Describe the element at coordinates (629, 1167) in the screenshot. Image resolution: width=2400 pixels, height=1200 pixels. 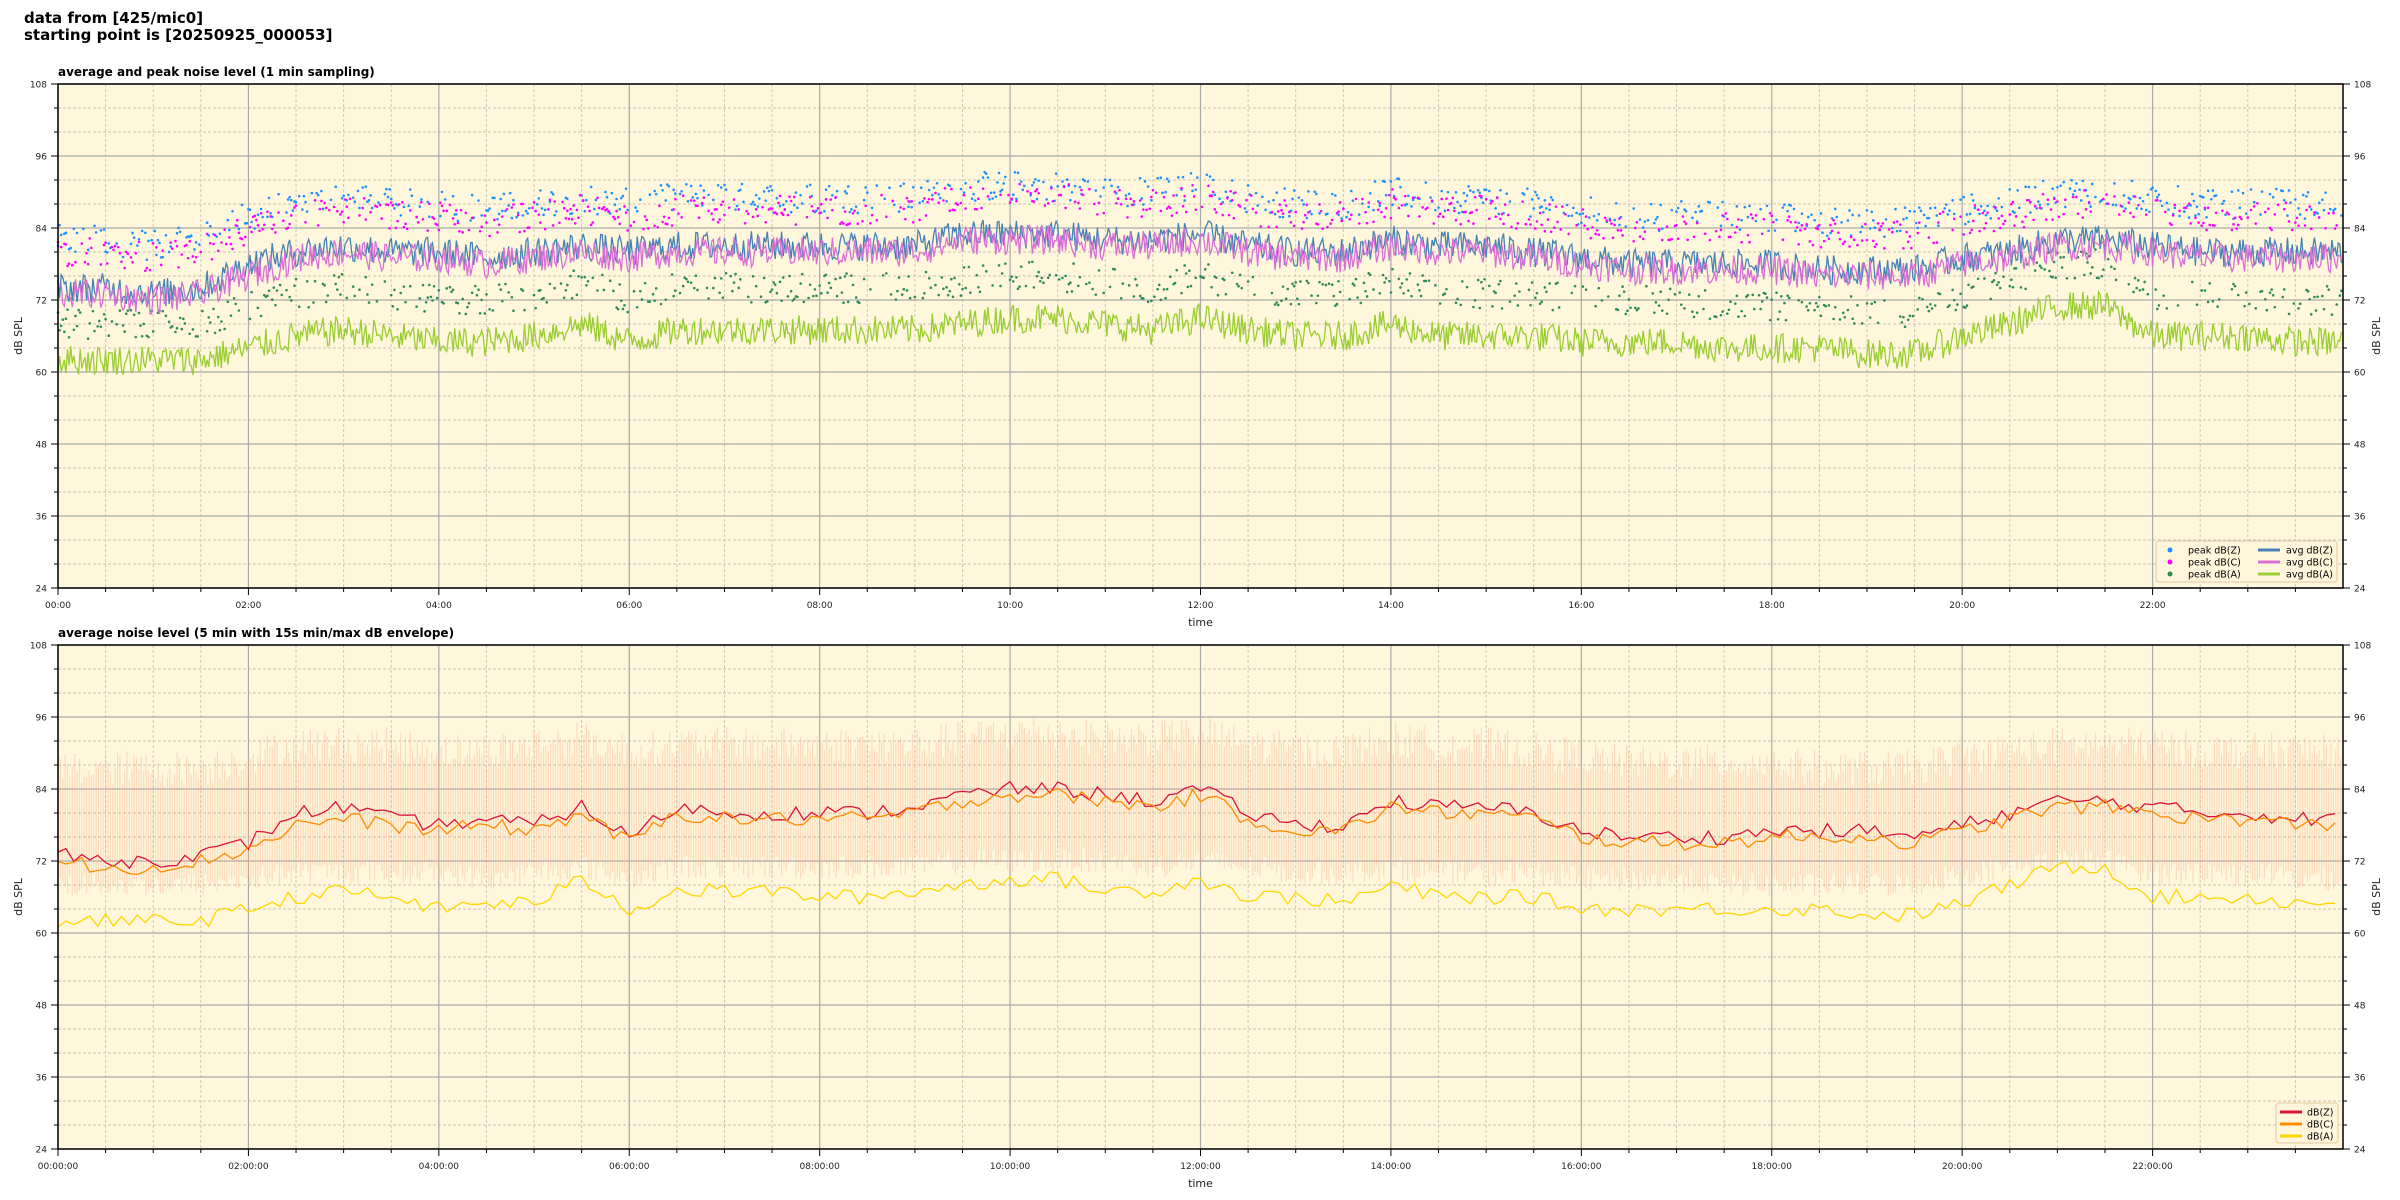
I see `x-tick-label: 06:00:00` at that location.